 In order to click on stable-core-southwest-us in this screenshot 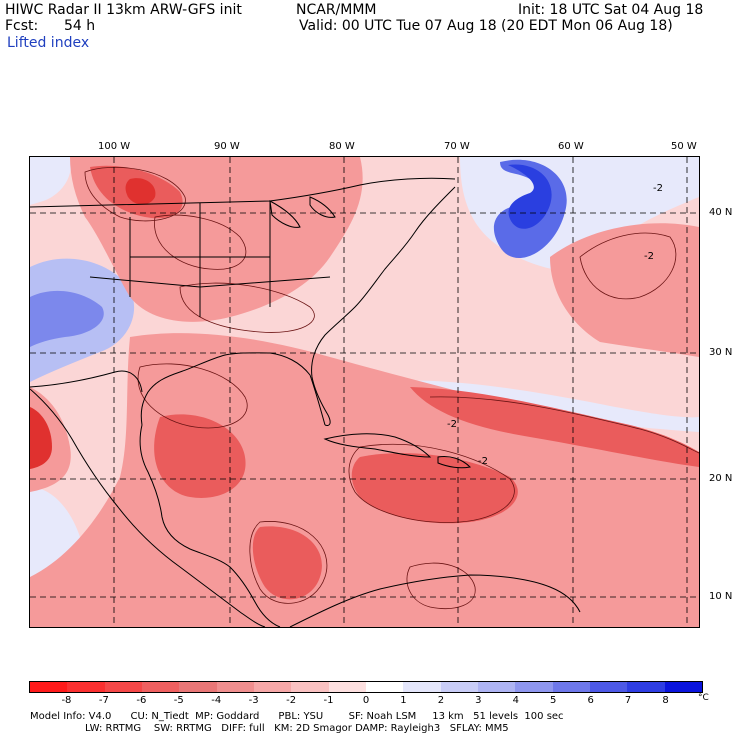, I will do `click(67, 318)`.